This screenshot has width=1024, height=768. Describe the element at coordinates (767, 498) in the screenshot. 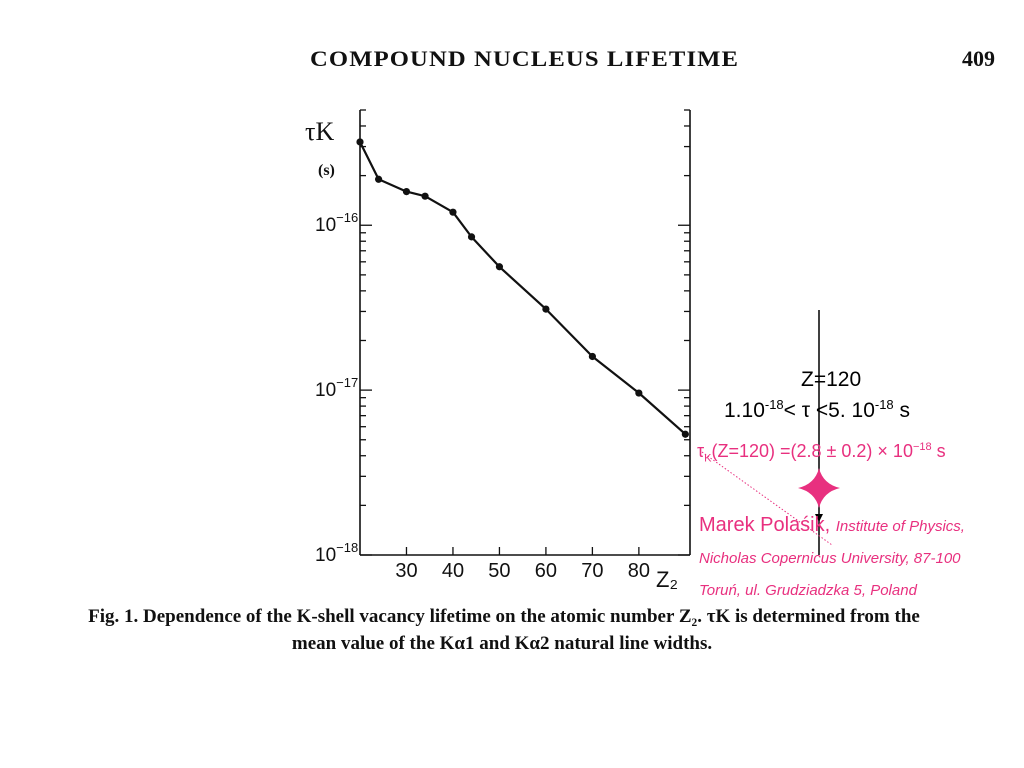

I see `extrapolation-dotted-line` at that location.